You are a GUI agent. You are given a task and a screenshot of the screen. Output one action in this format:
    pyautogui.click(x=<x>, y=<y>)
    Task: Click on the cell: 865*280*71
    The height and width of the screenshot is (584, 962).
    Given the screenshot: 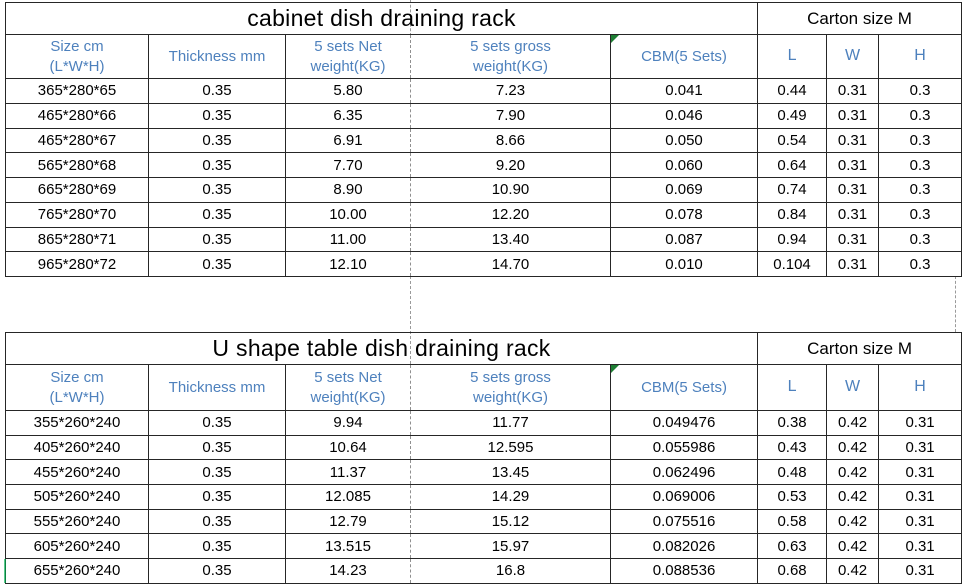 What is the action you would take?
    pyautogui.click(x=77, y=239)
    